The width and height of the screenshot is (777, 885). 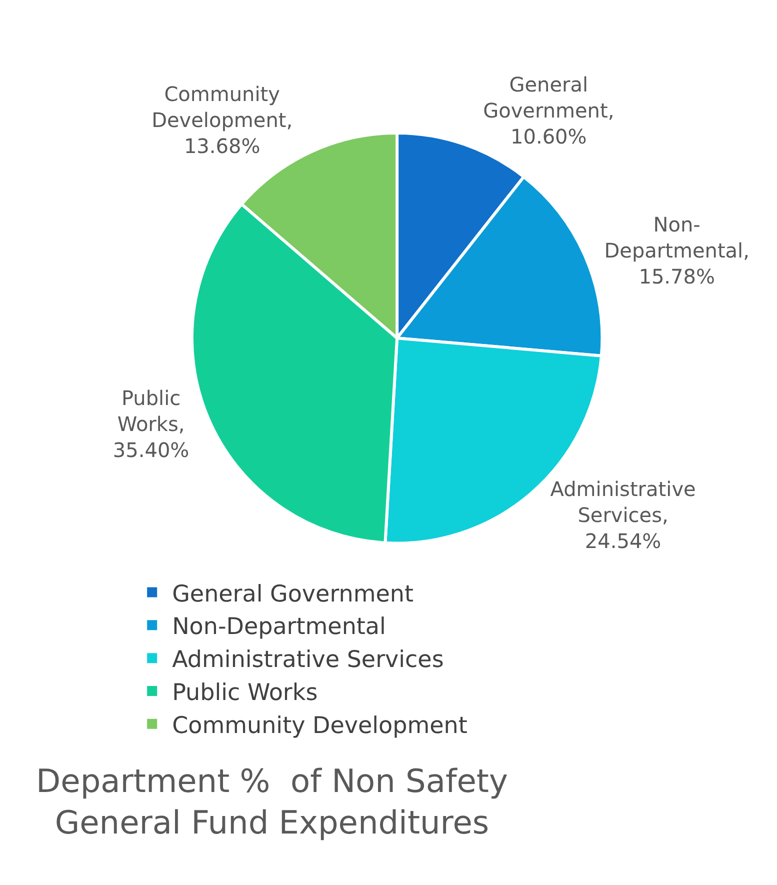 I want to click on data-label: General Government, 10.60%, so click(x=548, y=110).